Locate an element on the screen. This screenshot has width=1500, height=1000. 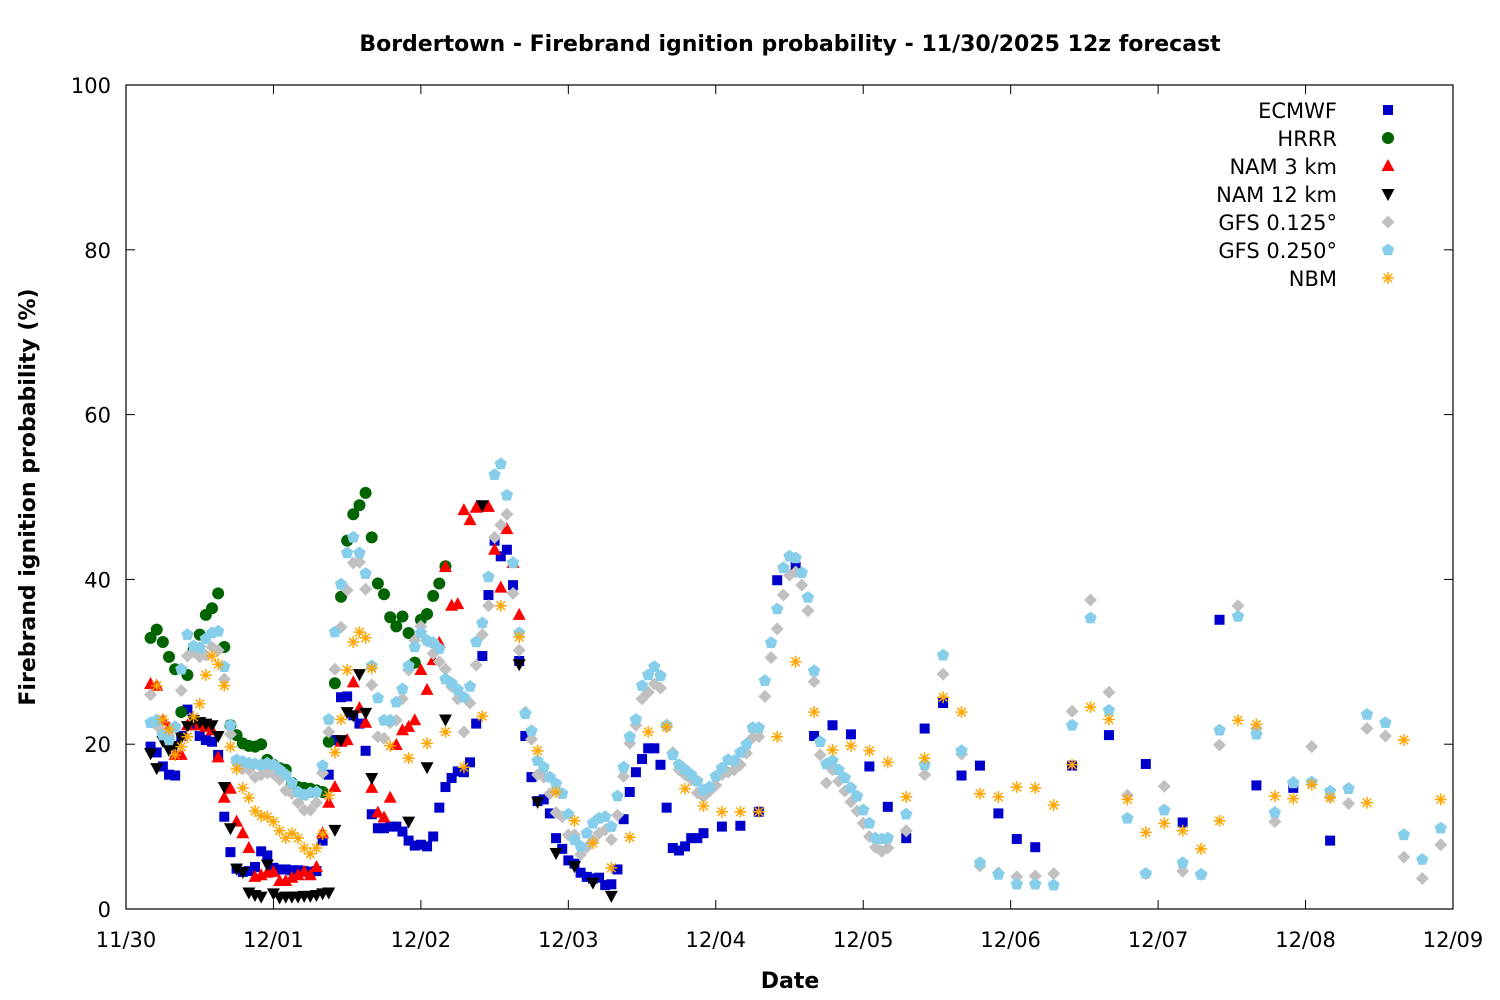
legend-marker-pentagon-icon is located at coordinates (1388, 249).